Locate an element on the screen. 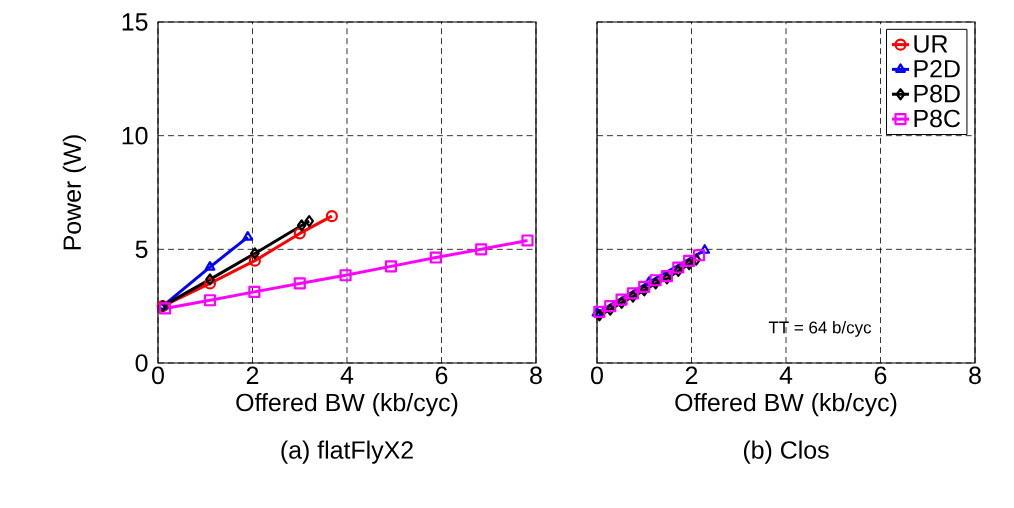 This screenshot has height=508, width=1014. legend-label: P2D is located at coordinates (937, 68).